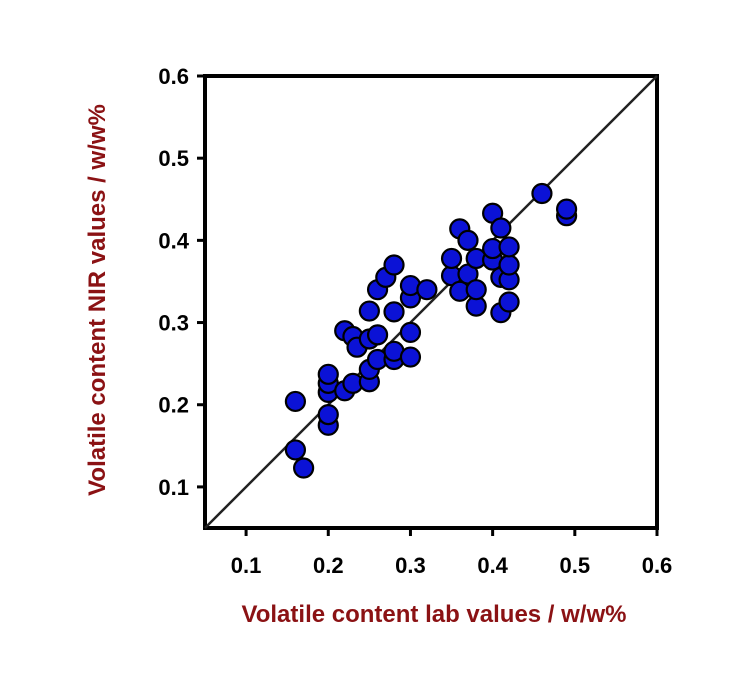 The image size is (750, 688). I want to click on x-tick-label: 0.3, so click(410, 565).